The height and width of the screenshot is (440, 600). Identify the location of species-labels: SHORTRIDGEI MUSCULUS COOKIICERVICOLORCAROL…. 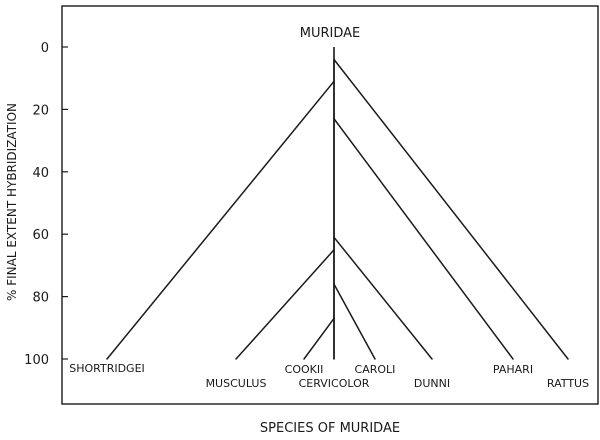
(329, 376).